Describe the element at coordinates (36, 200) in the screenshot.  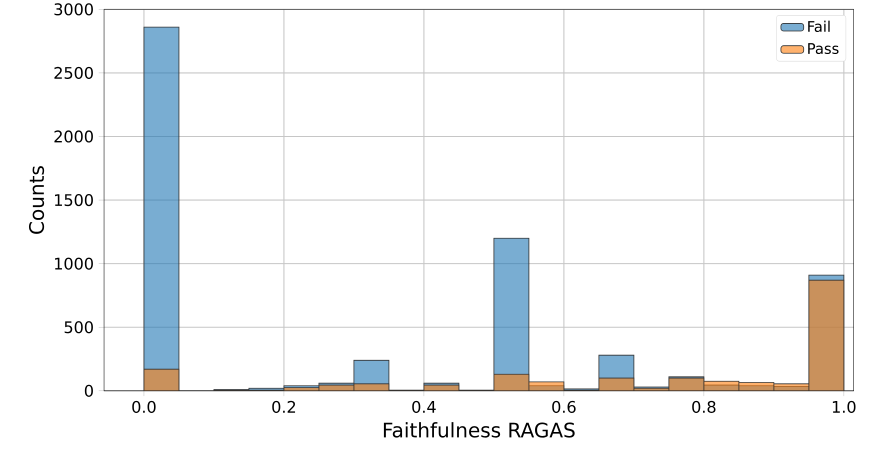
I see `y-axis-title: Counts` at that location.